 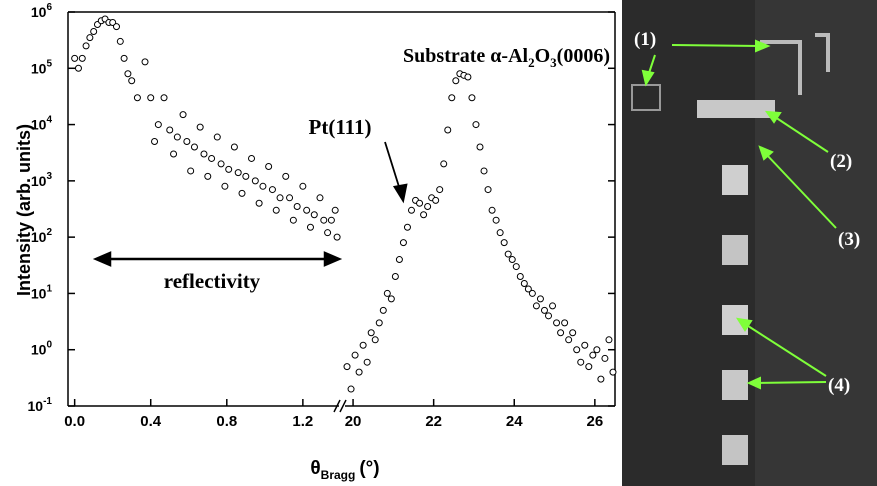 What do you see at coordinates (49, 345) in the screenshot?
I see `y-tick-exp: 0` at bounding box center [49, 345].